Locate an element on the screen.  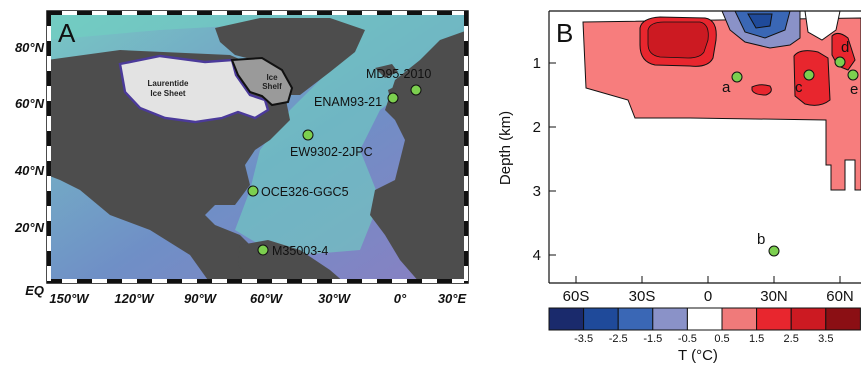
colorbar-tick-label: -2.5 is located at coordinates (618, 339).